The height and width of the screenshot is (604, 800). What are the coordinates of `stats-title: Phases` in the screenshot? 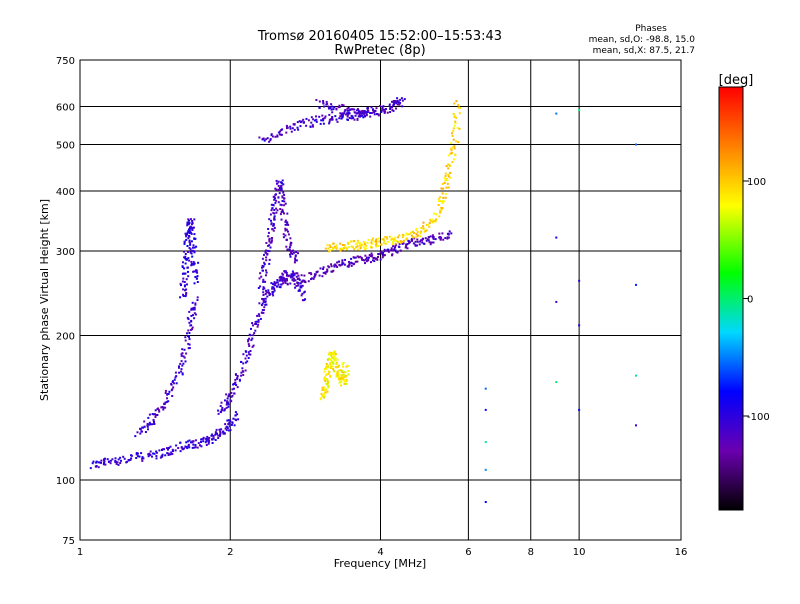 It's located at (651, 29).